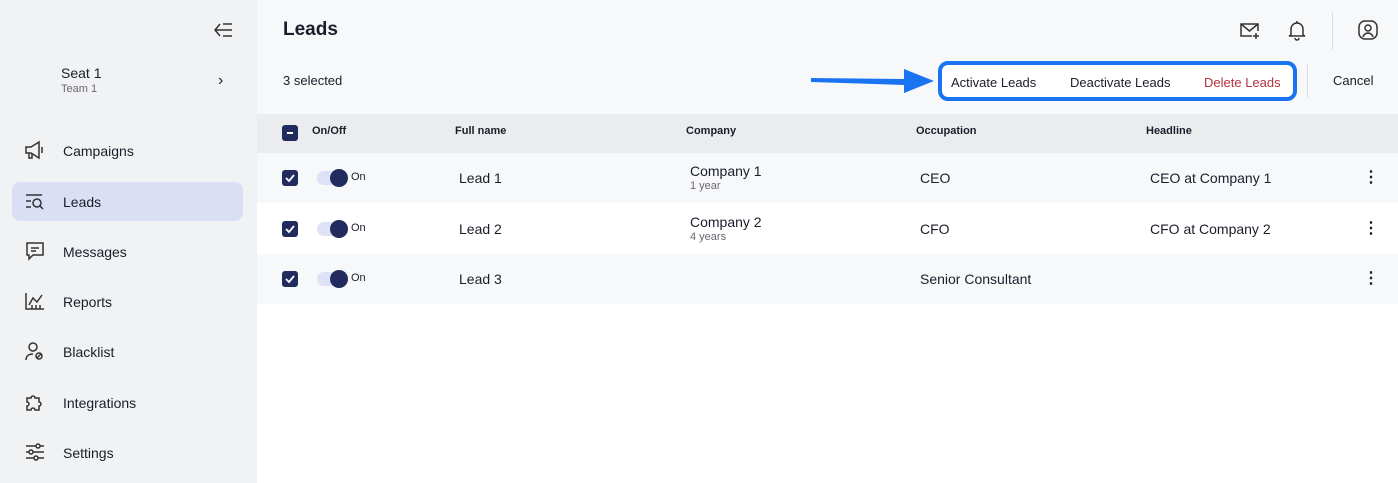 This screenshot has height=483, width=1398. I want to click on sidebar-item-integrations: Integrations, so click(127, 402).